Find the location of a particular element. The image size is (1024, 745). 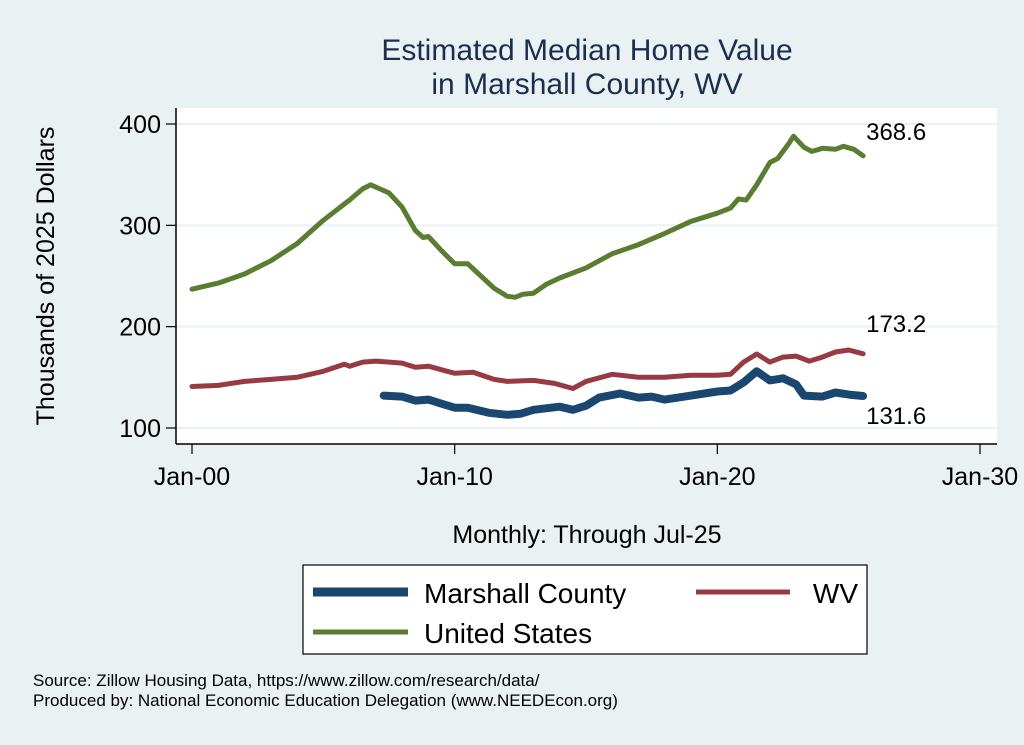

series-line-marshall-county is located at coordinates (623, 393).